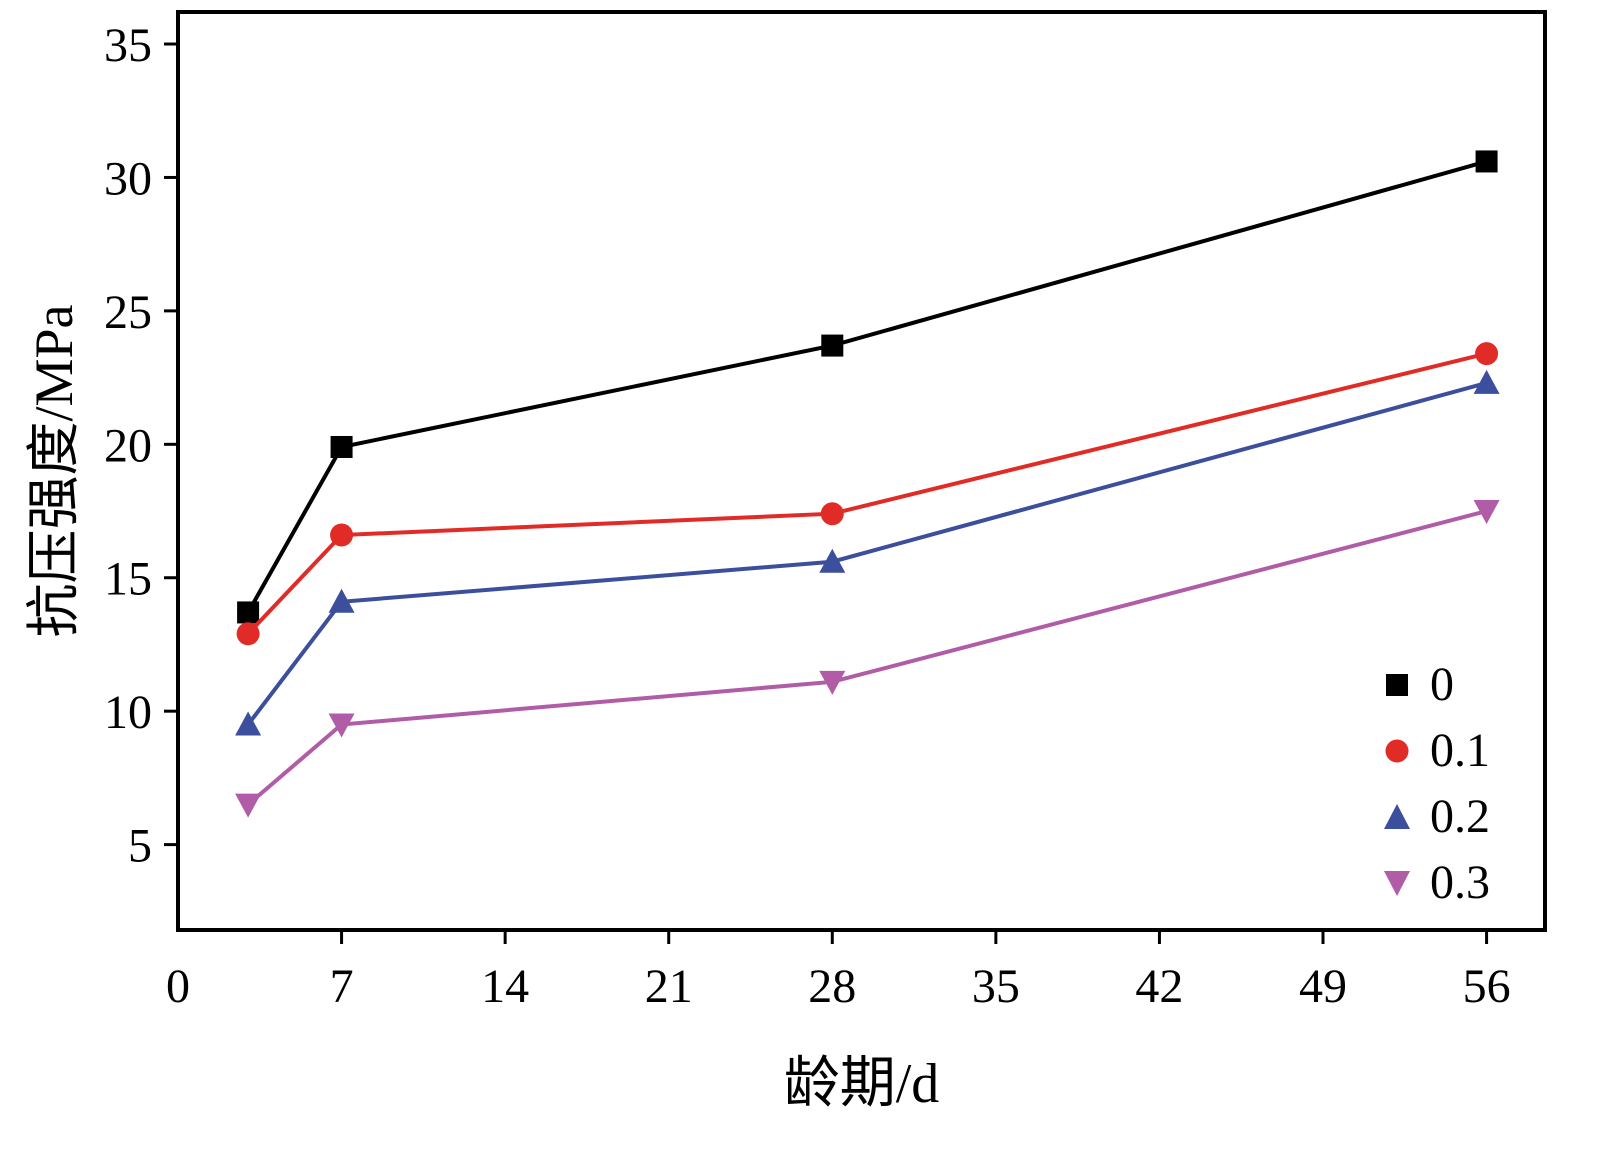 The height and width of the screenshot is (1162, 1600). What do you see at coordinates (505, 986) in the screenshot?
I see `x-tick-label: 14` at bounding box center [505, 986].